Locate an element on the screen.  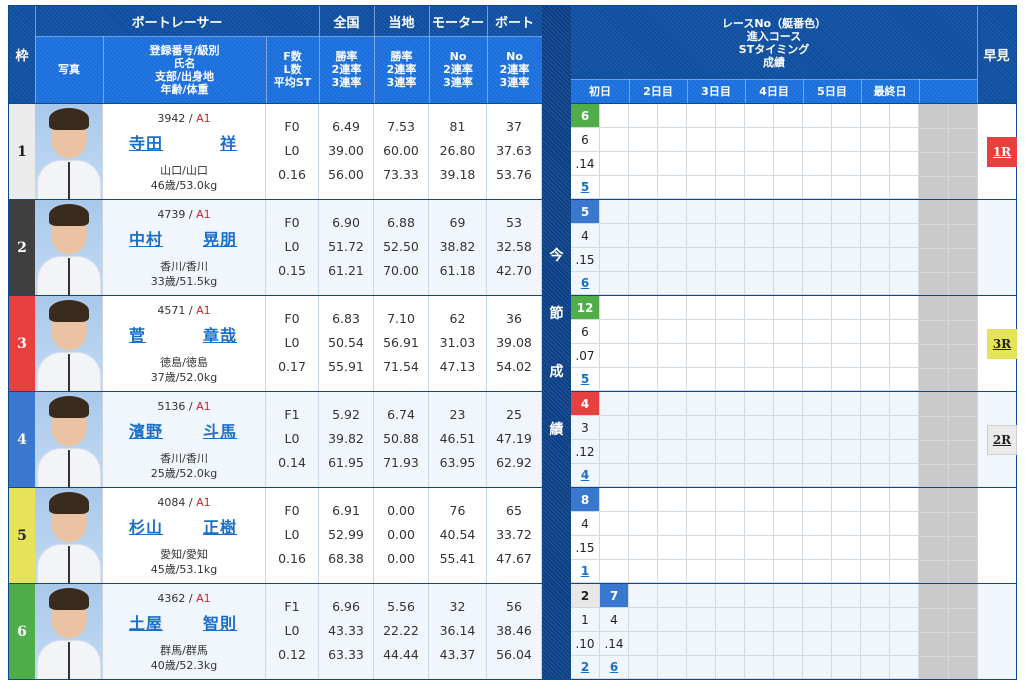
hayami-race-button: 3R is located at coordinates (1002, 344).